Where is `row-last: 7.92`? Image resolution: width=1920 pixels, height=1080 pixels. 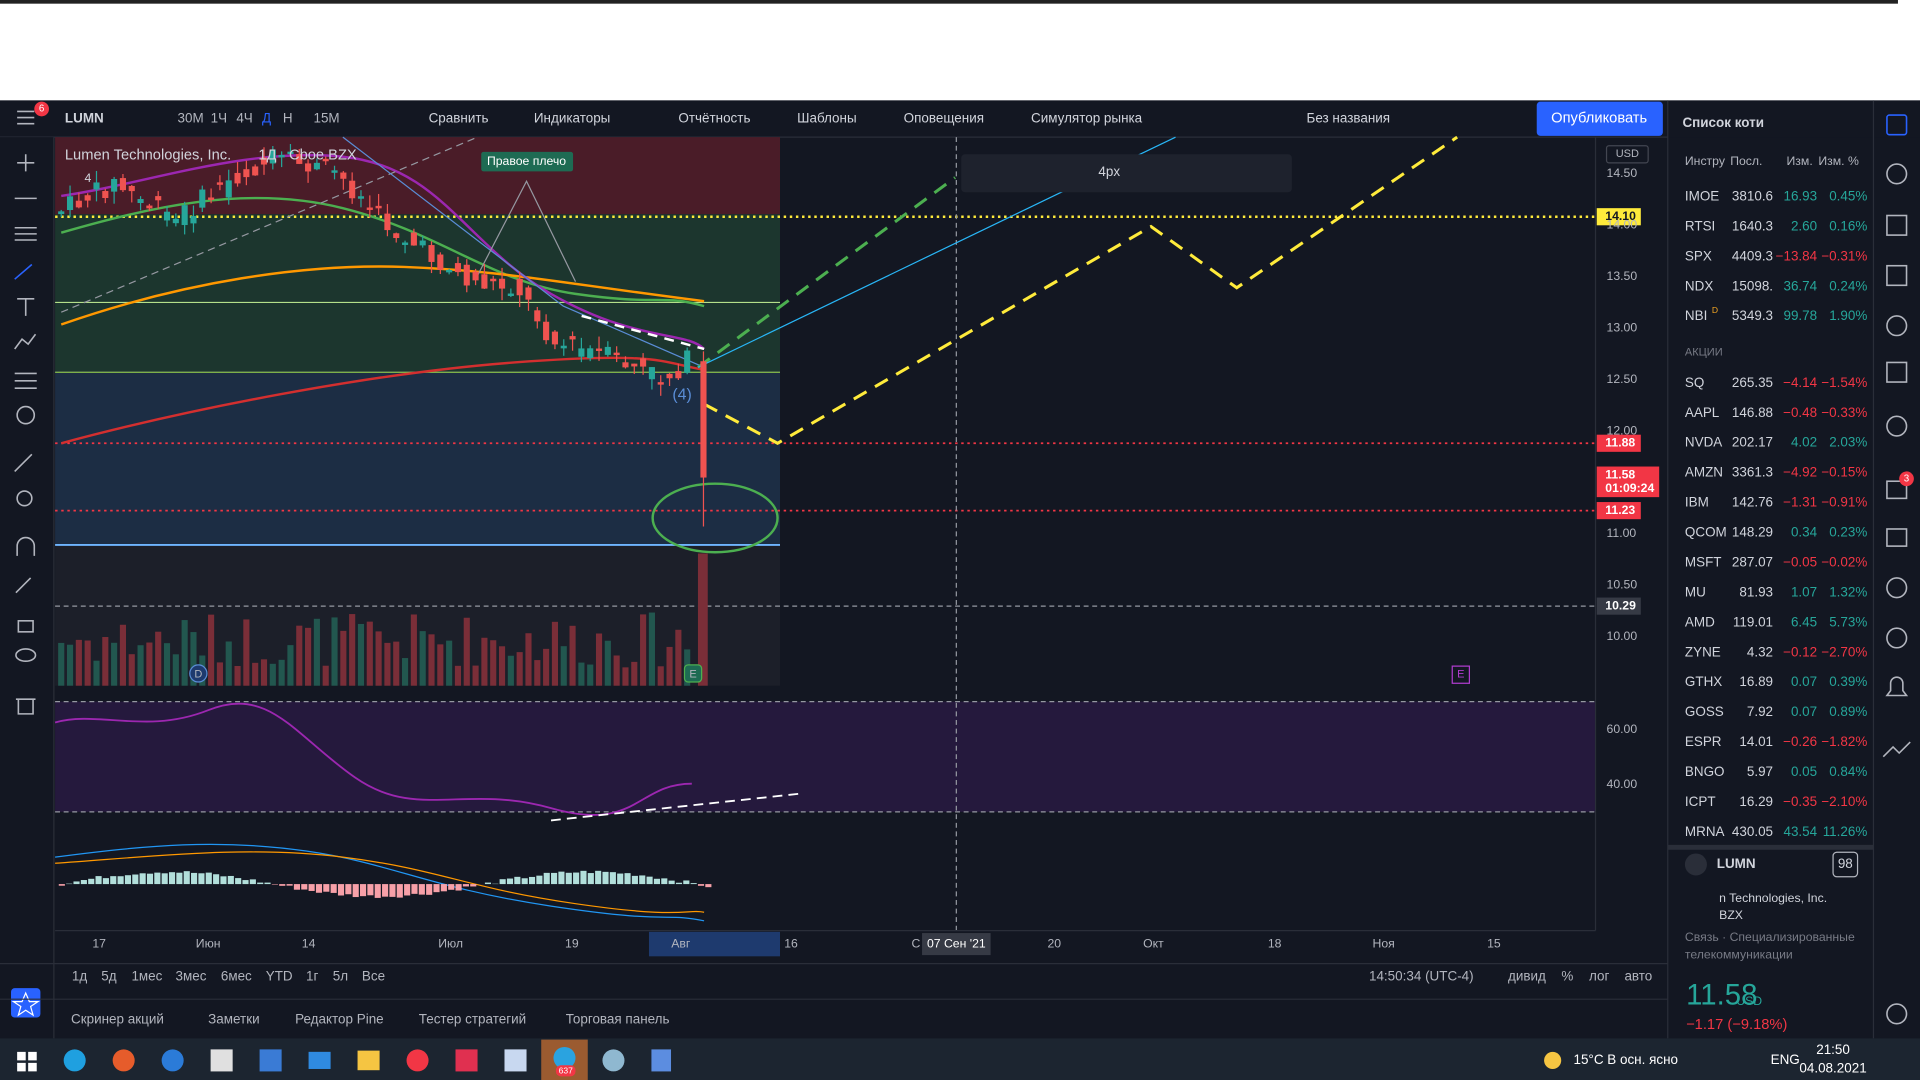 row-last: 7.92 is located at coordinates (1760, 711).